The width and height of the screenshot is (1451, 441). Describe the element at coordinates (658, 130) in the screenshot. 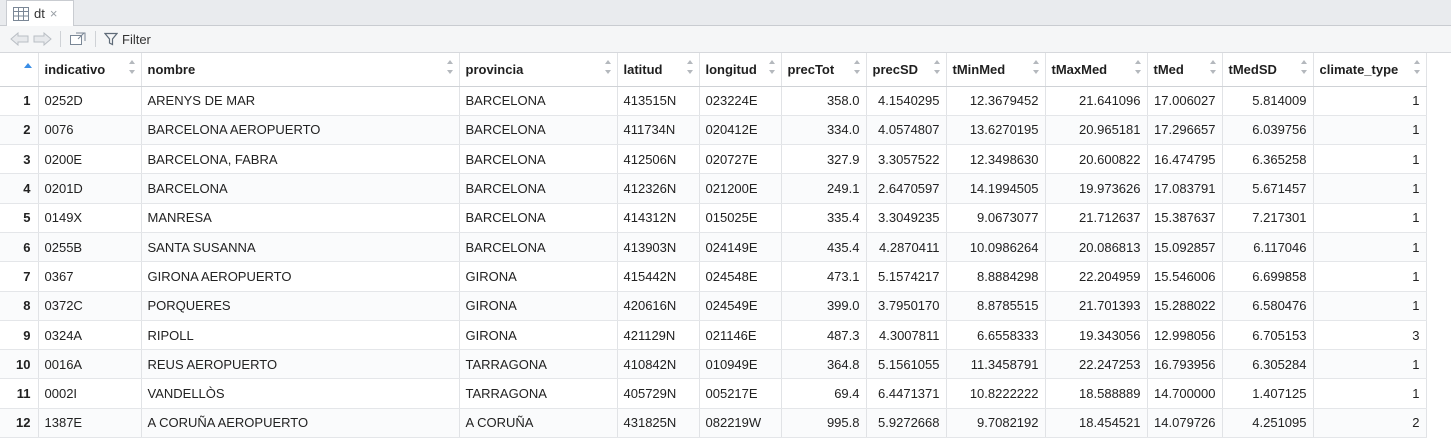

I see `cell-latitud: 411734N` at that location.